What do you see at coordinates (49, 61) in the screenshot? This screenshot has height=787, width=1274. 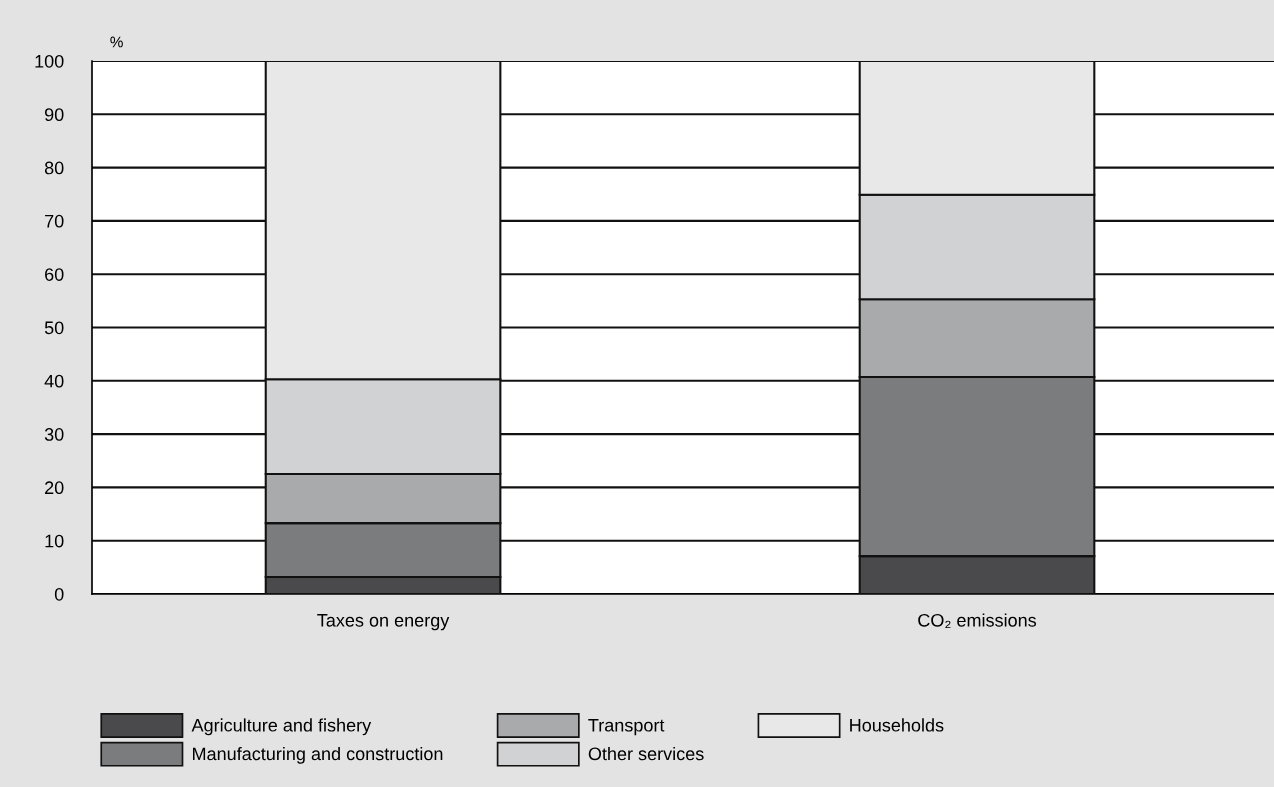 I see `y-tick-label: 100` at bounding box center [49, 61].